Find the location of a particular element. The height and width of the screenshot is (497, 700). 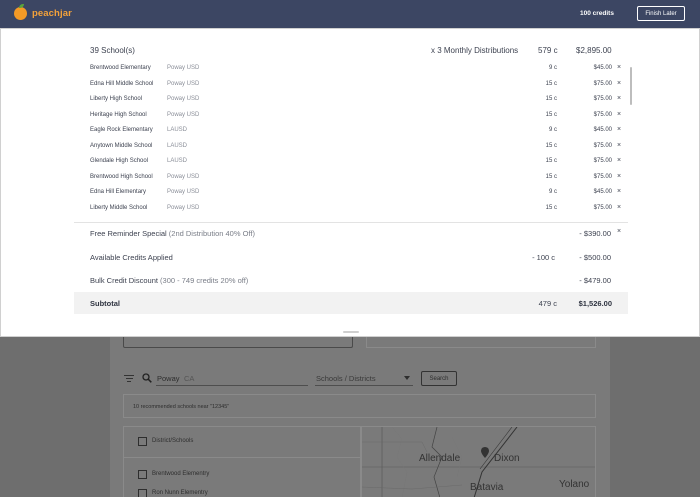

filter-icon is located at coordinates (129, 378).